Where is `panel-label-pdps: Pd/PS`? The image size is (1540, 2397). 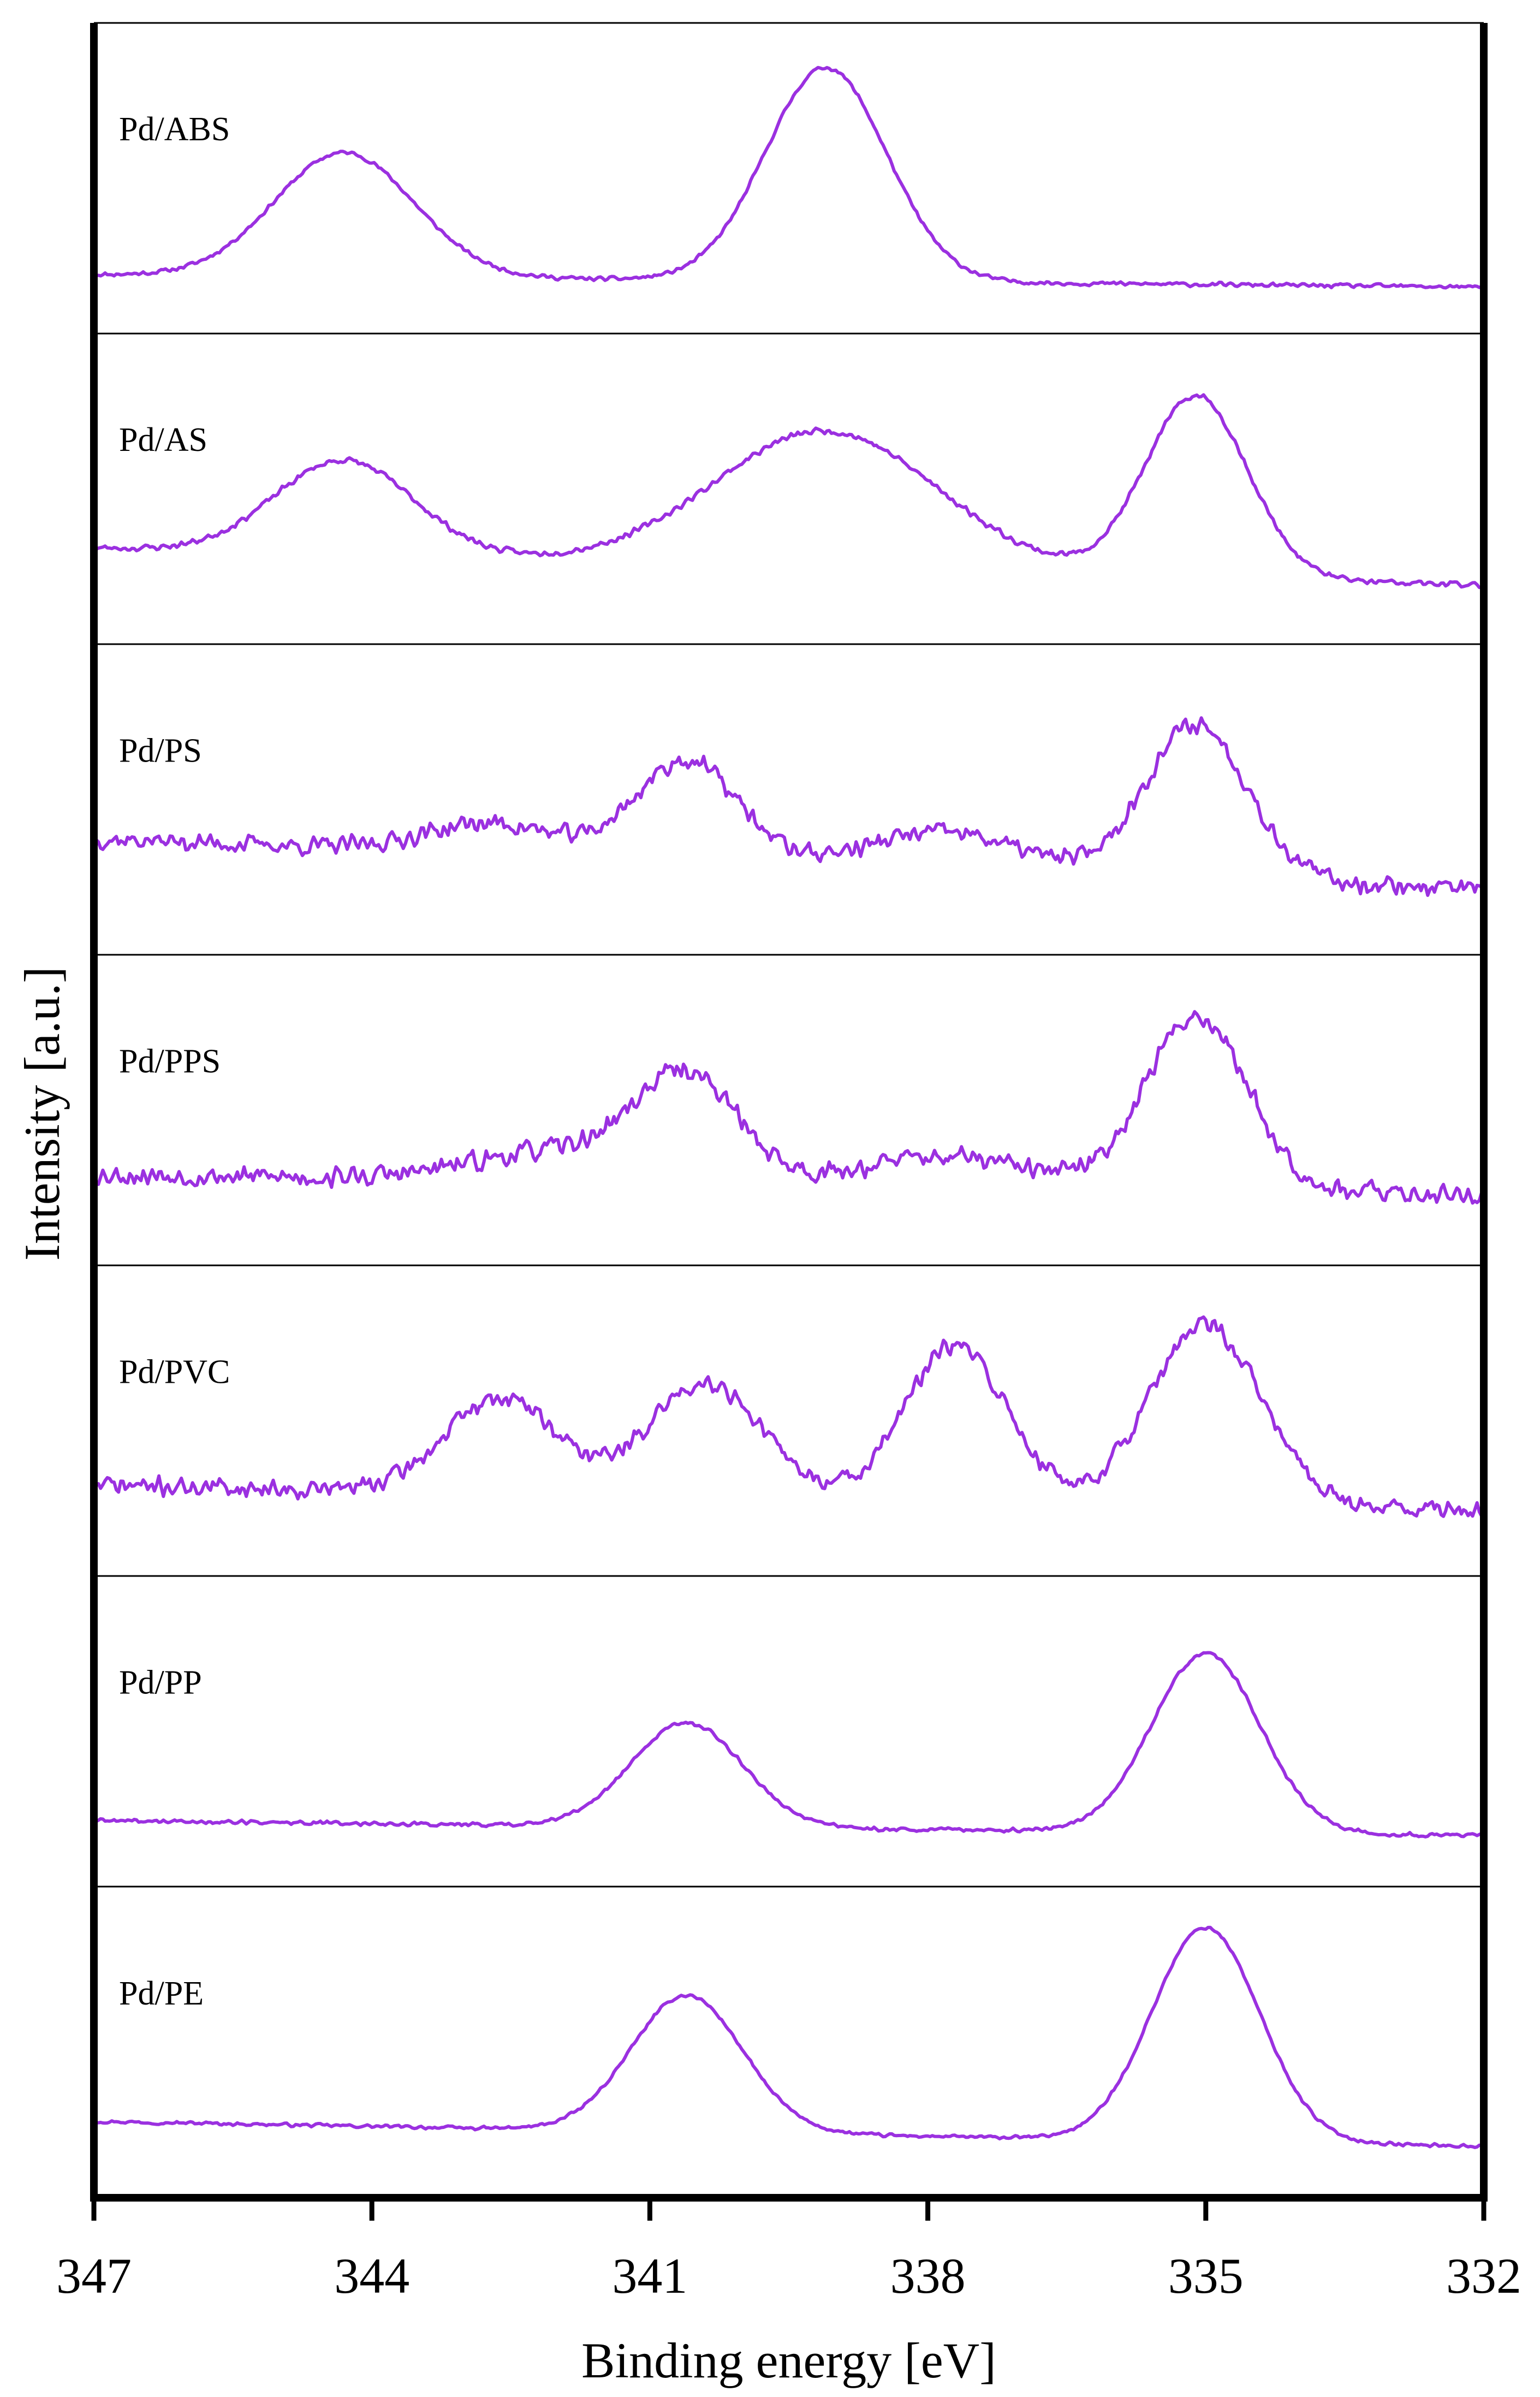
panel-label-pdps: Pd/PS is located at coordinates (160, 750).